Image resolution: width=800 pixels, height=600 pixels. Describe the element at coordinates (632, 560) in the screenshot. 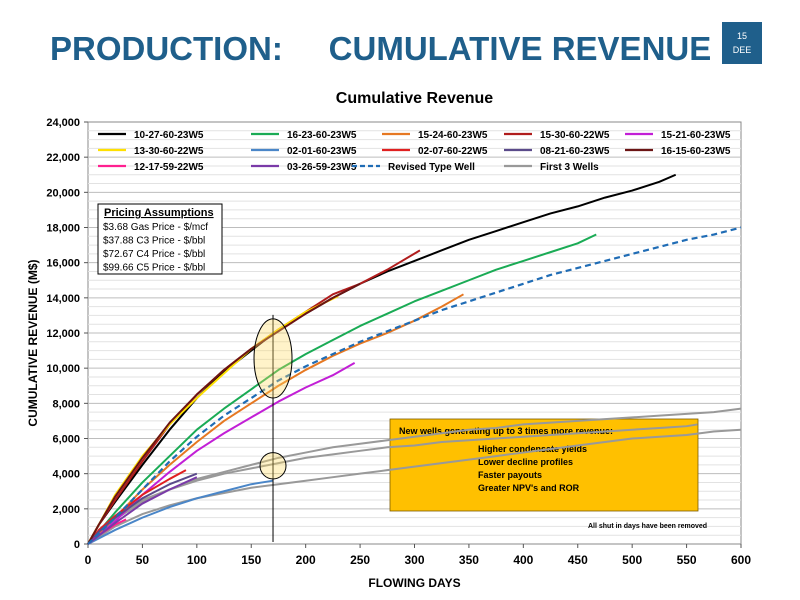

I see `x-tick-label: 500` at that location.